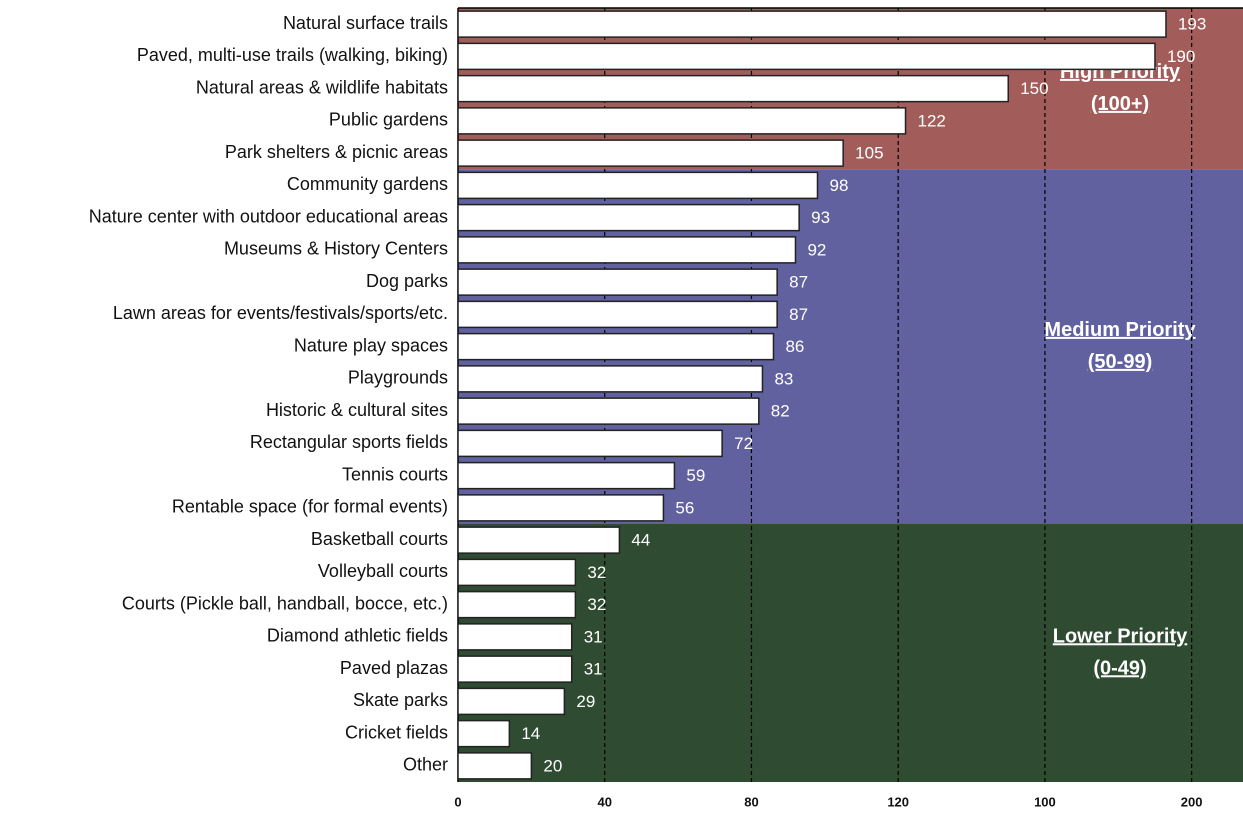  Describe the element at coordinates (794, 346) in the screenshot. I see `value-label: 86` at that location.